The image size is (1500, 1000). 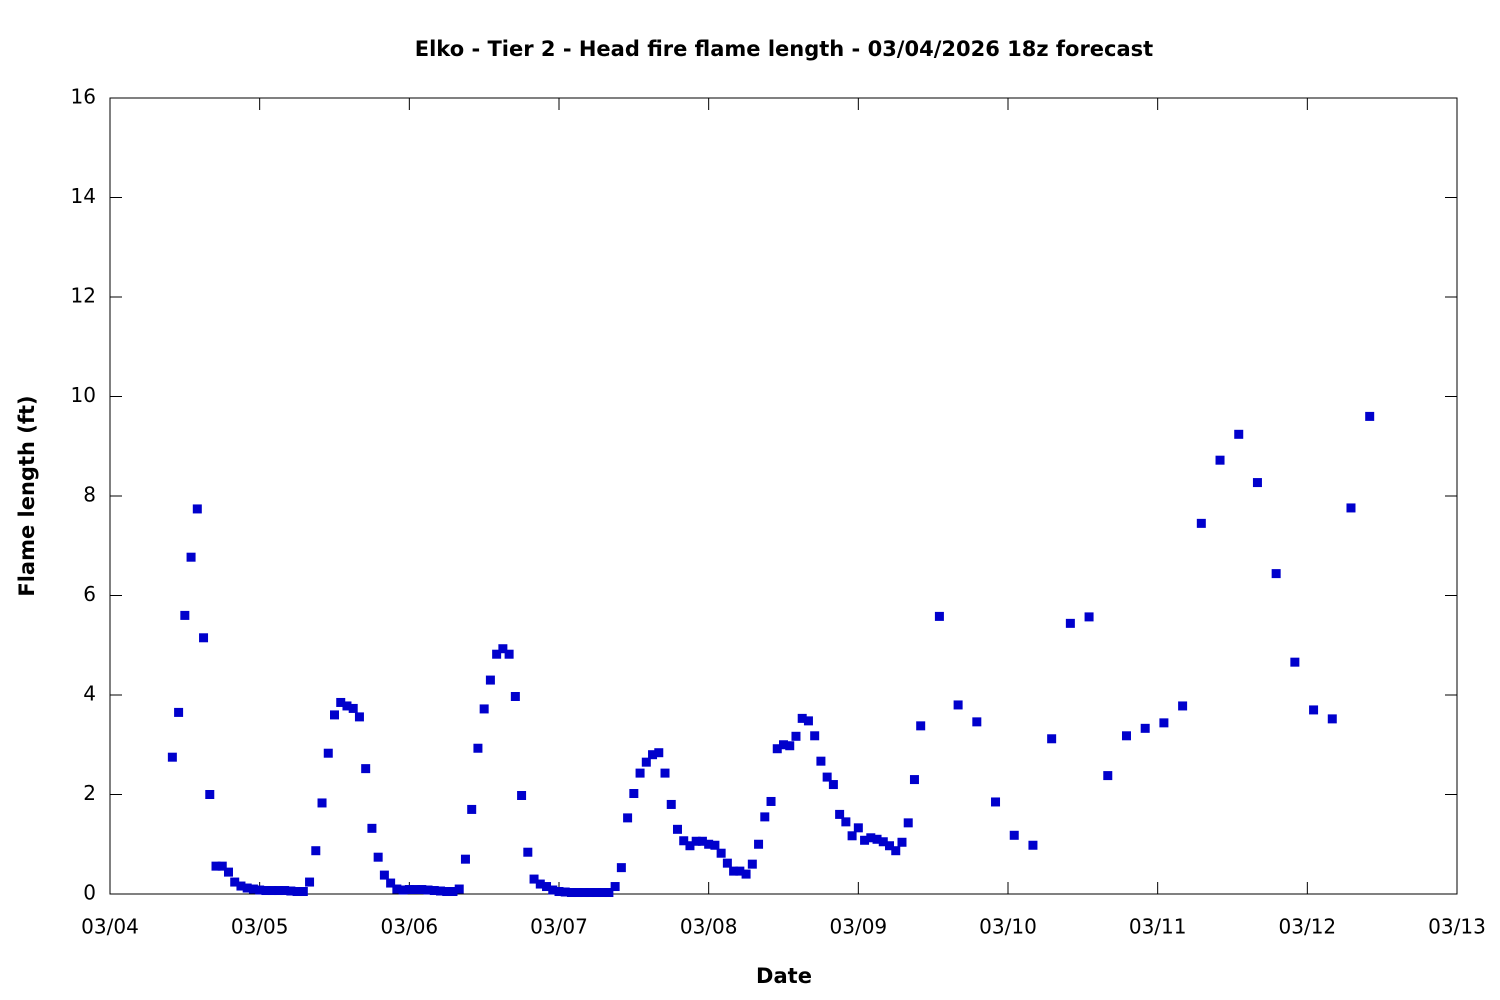 What do you see at coordinates (410, 927) in the screenshot?
I see `x-tick-label: 03/06` at bounding box center [410, 927].